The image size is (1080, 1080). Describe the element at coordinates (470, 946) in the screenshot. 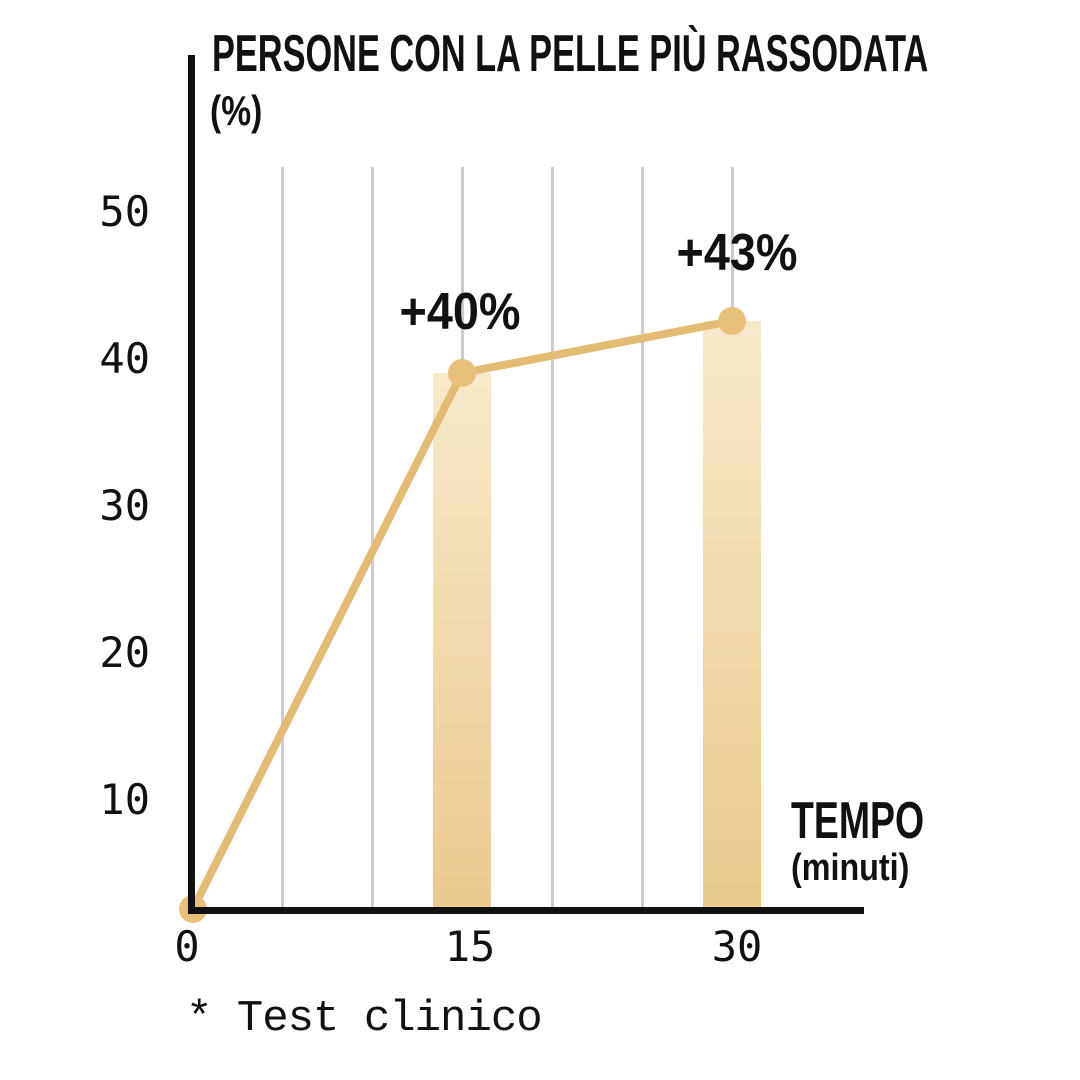

I see `x-tick-label-15: 15` at that location.